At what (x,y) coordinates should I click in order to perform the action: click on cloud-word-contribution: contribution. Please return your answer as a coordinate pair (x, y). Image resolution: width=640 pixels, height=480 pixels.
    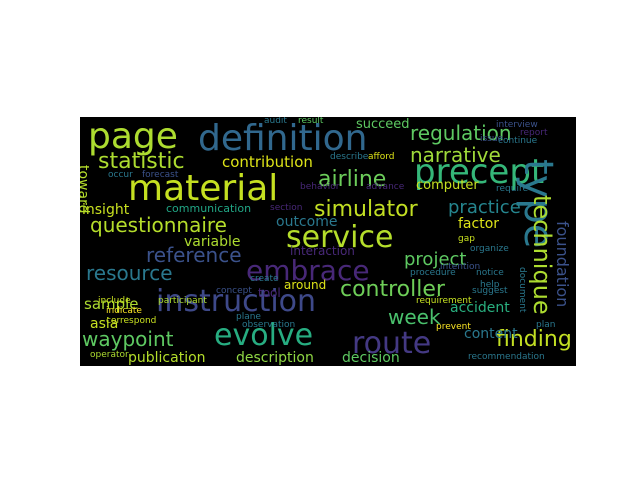
    Looking at the image, I should click on (267, 162).